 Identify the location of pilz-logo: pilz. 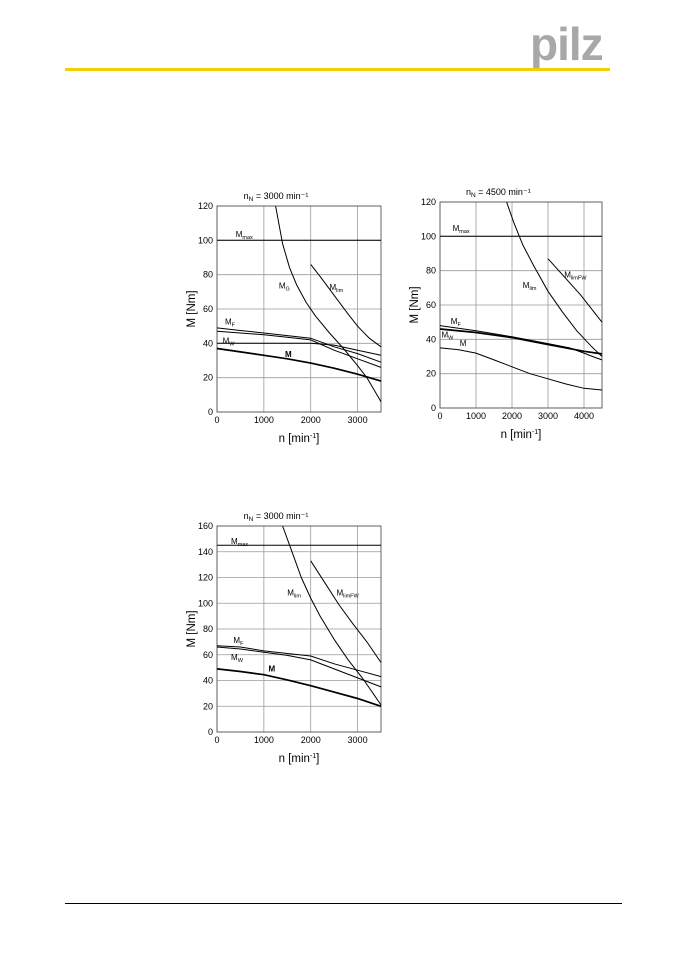
(567, 44).